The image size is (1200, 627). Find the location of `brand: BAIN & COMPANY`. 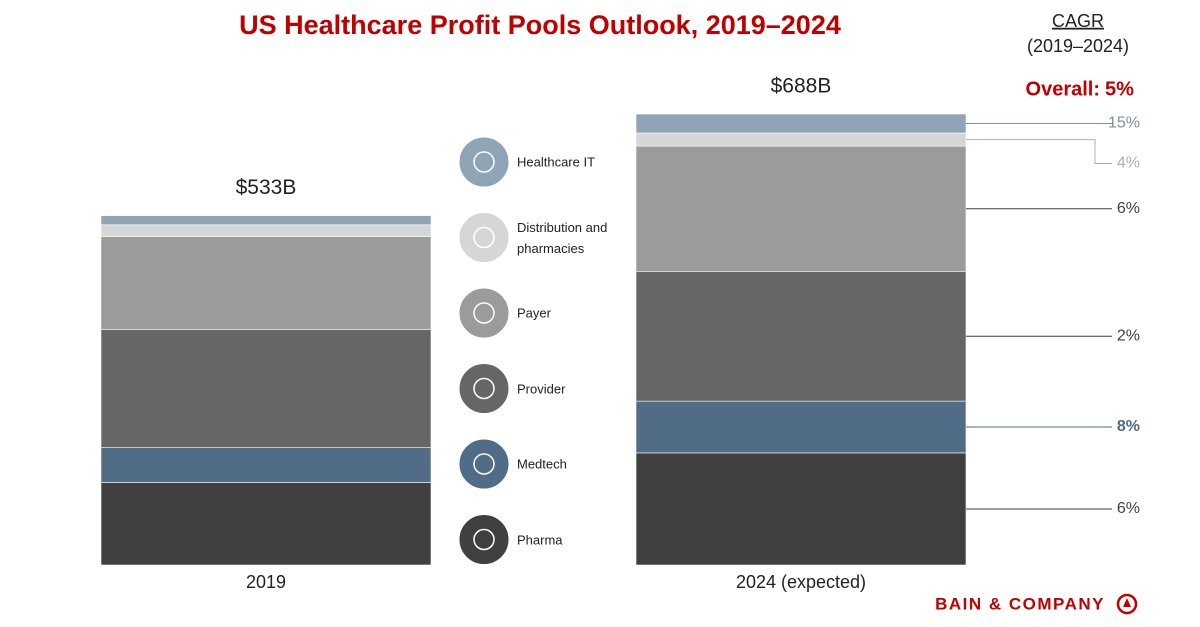

brand: BAIN & COMPANY is located at coordinates (1020, 603).